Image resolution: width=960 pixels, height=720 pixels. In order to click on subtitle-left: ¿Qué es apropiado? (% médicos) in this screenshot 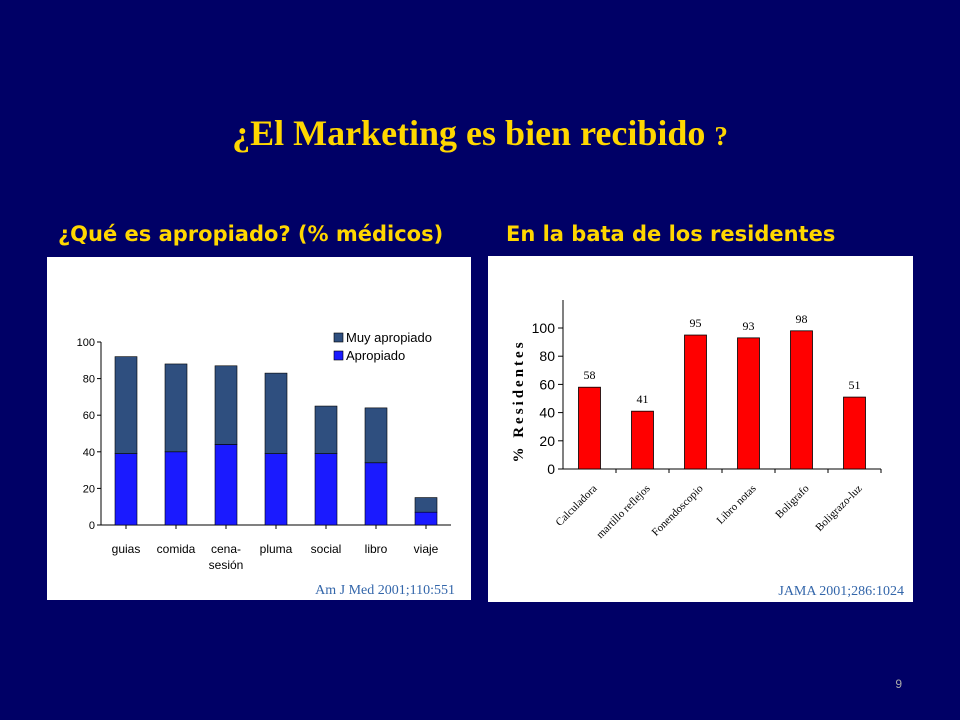, I will do `click(251, 234)`.